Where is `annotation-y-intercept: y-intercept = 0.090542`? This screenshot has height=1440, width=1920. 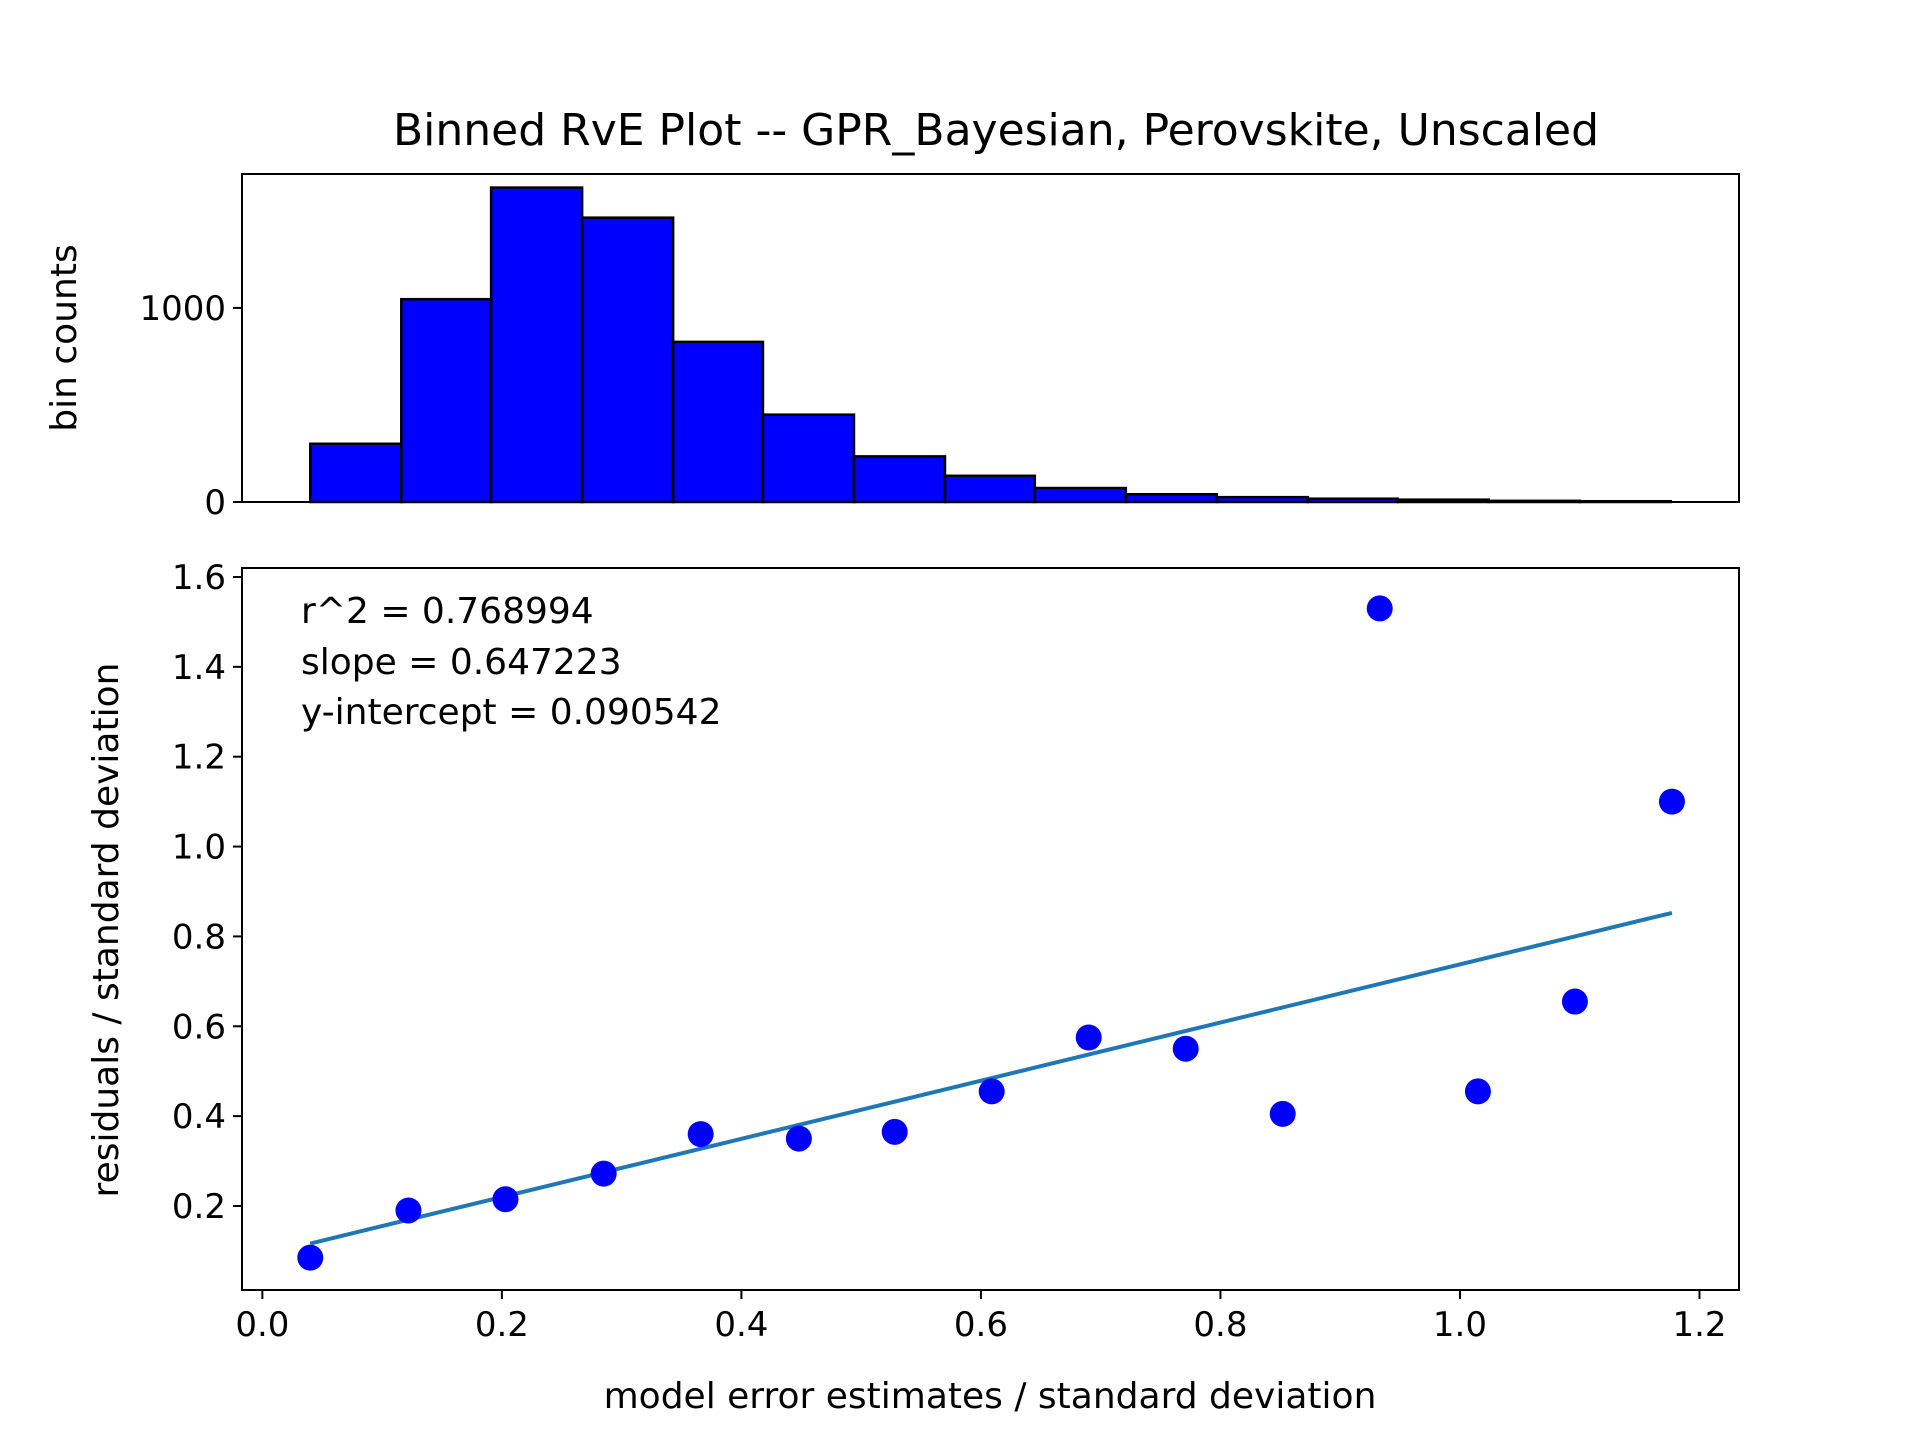
annotation-y-intercept: y-intercept = 0.090542 is located at coordinates (511, 712).